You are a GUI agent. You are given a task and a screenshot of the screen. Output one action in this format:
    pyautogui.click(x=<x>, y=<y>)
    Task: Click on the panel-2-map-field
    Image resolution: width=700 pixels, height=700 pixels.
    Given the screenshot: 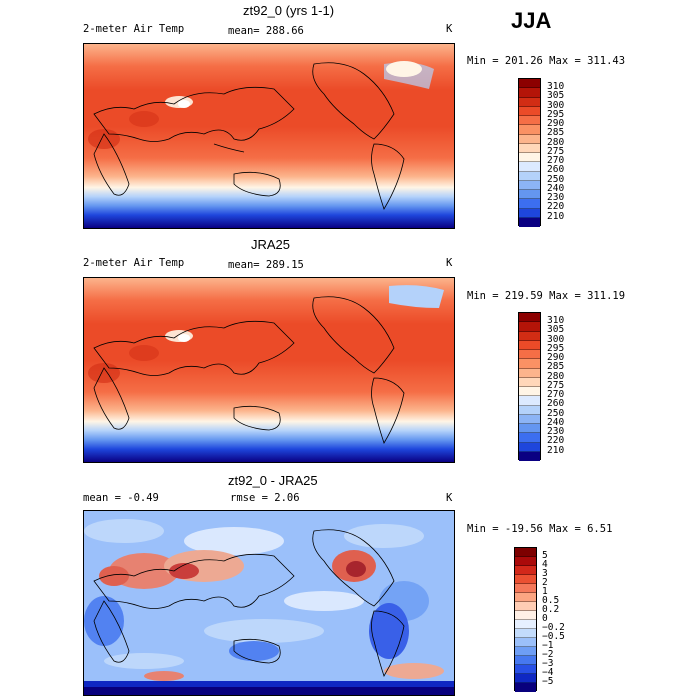 What is the action you would take?
    pyautogui.click(x=269, y=370)
    